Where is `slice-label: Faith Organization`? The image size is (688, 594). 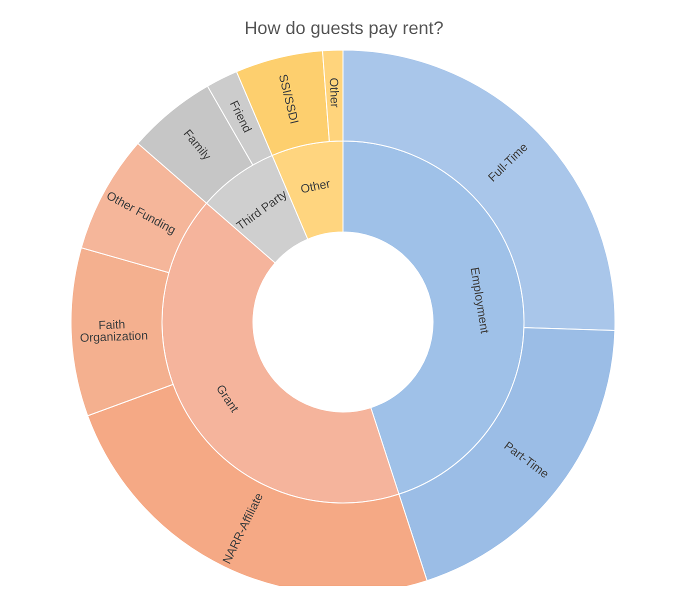 slice-label: Faith Organization is located at coordinates (114, 331).